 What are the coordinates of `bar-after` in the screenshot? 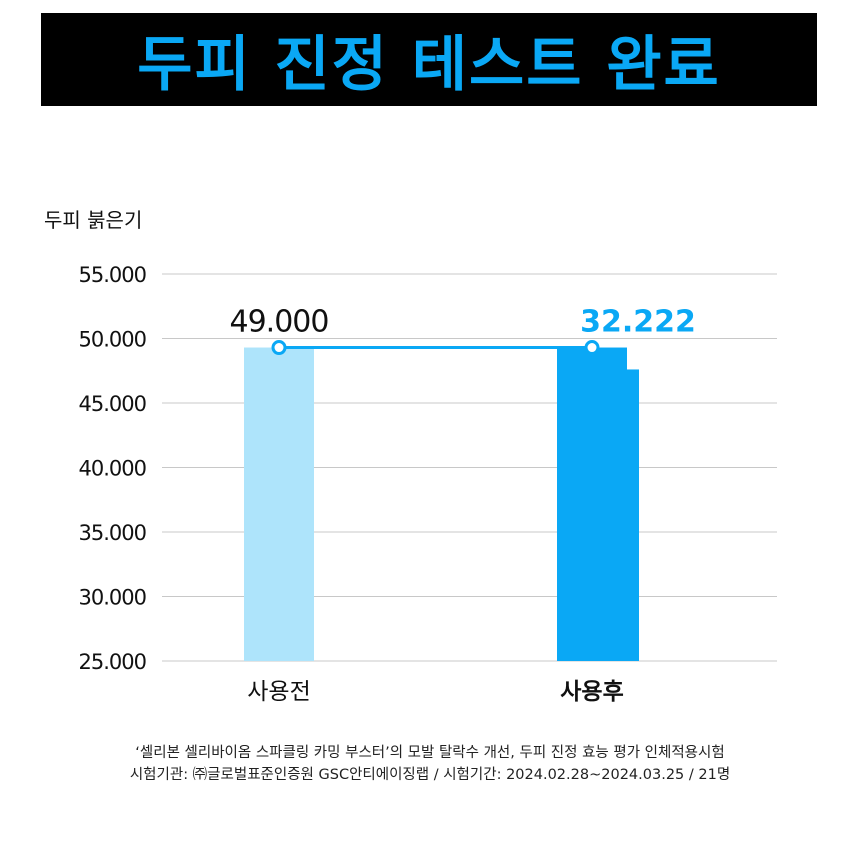 It's located at (592, 504).